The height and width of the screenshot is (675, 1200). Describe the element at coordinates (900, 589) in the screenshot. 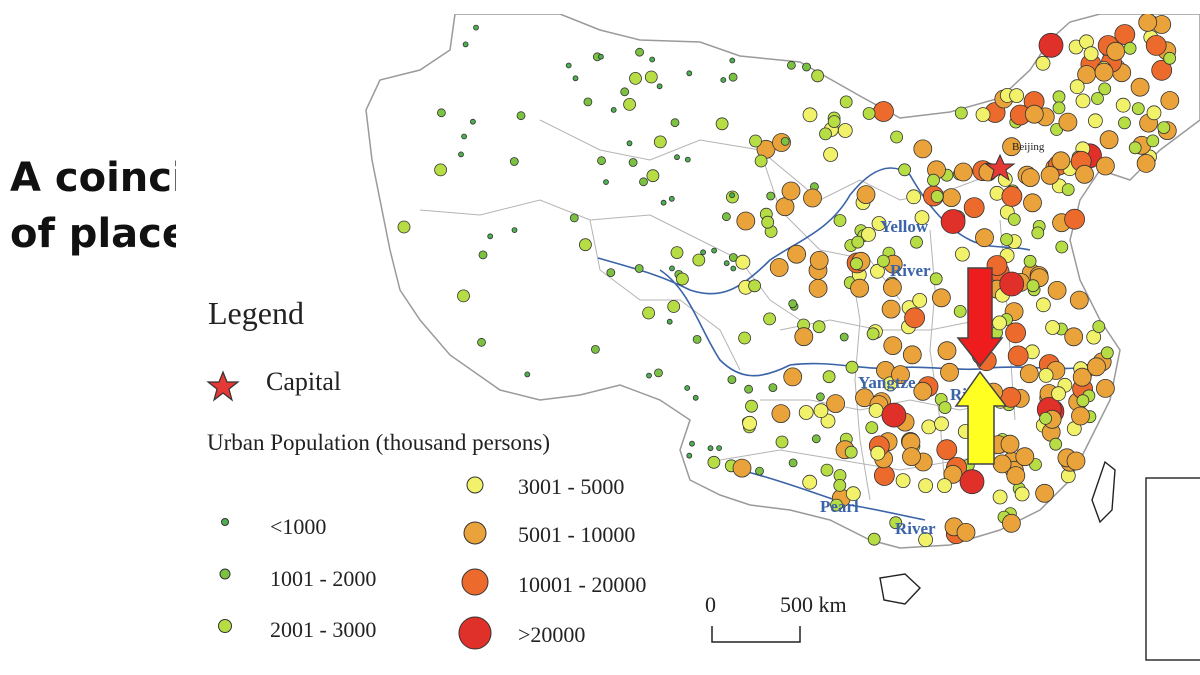

I see `hainan-island` at that location.